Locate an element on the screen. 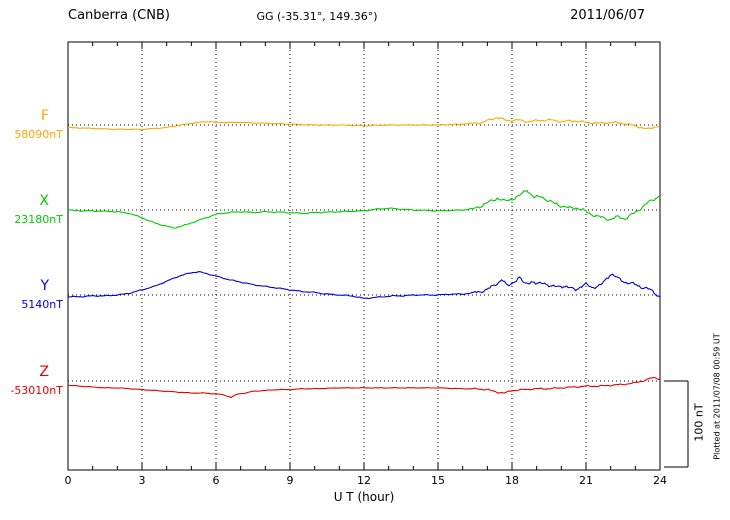  x-tick-12: 12 is located at coordinates (364, 480).